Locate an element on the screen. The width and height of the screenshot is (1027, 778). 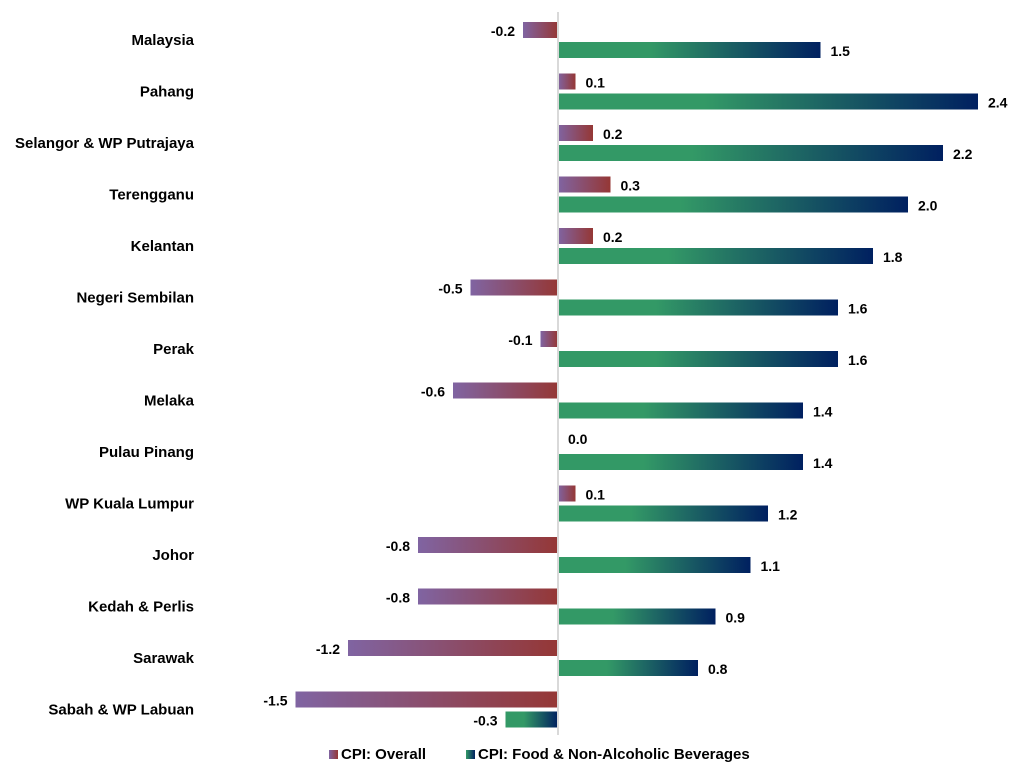
category-label: Terengganu is located at coordinates (151, 195).